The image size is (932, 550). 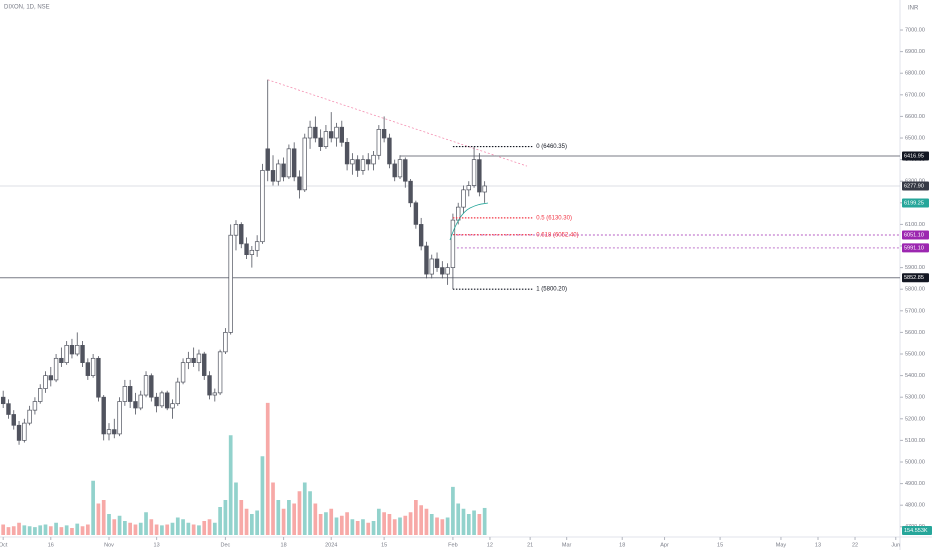 I want to click on y-tick-label: 5000.00, so click(x=915, y=462).